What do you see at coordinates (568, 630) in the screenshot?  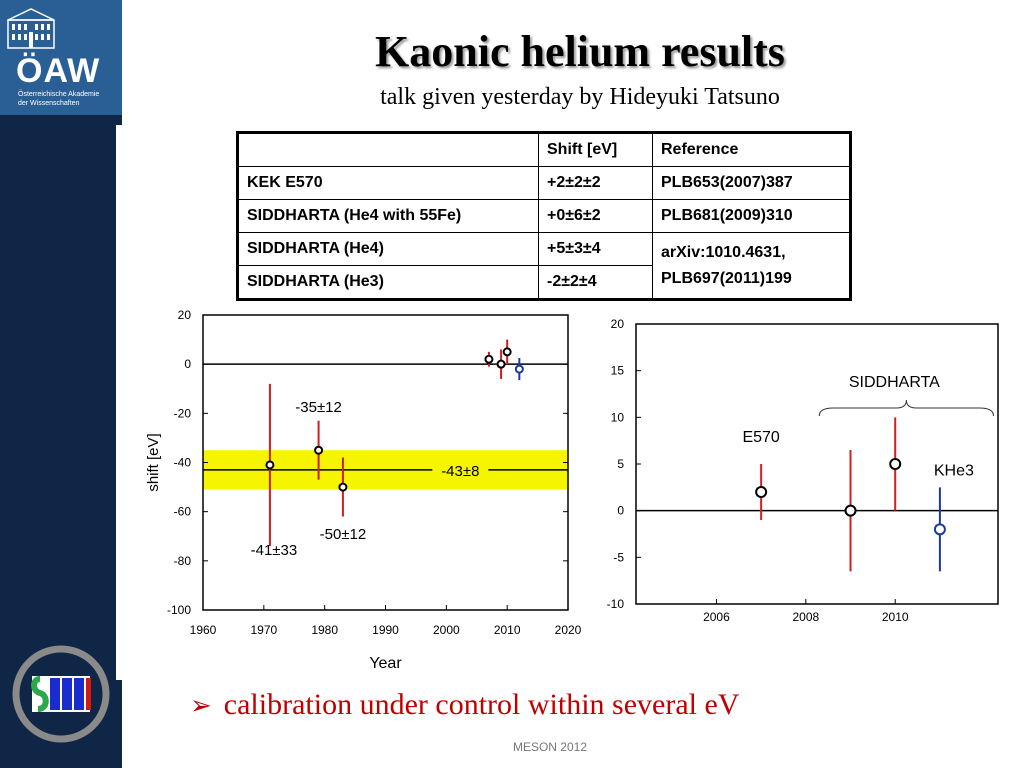 I see `x-tick-label: 2020` at bounding box center [568, 630].